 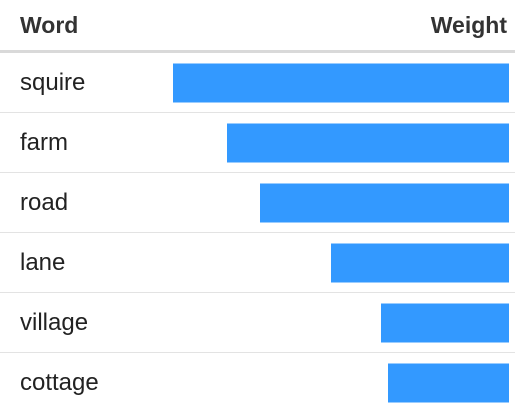 I want to click on table-row: farm, so click(x=257, y=143).